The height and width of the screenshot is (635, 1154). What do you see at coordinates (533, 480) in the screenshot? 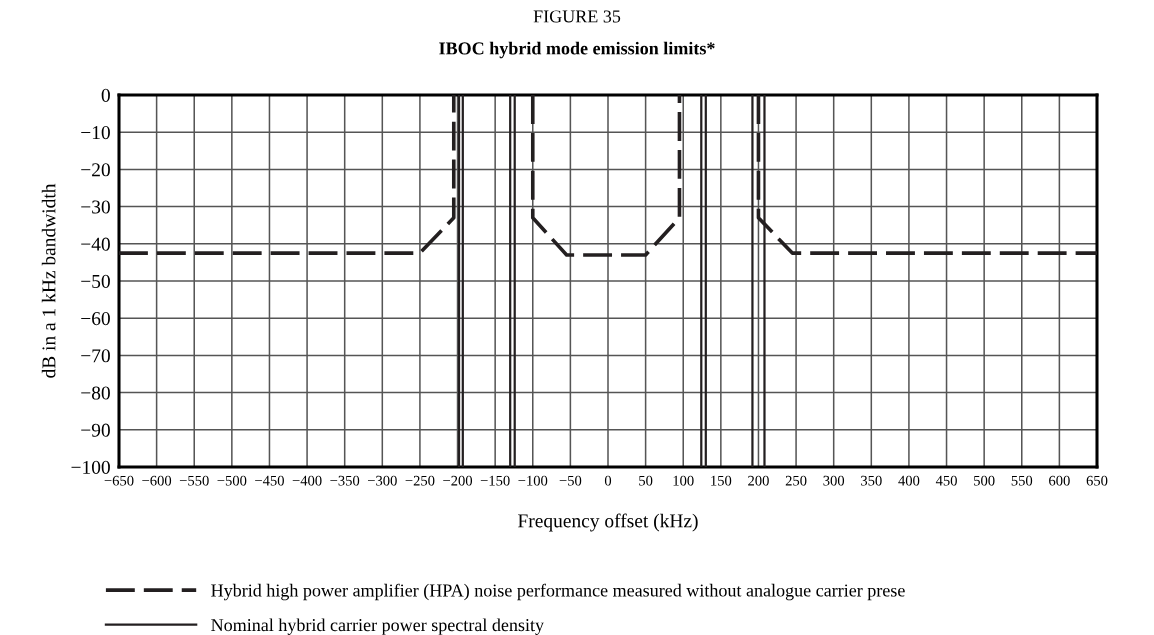
I see `x-tick-label: −100` at bounding box center [533, 480].